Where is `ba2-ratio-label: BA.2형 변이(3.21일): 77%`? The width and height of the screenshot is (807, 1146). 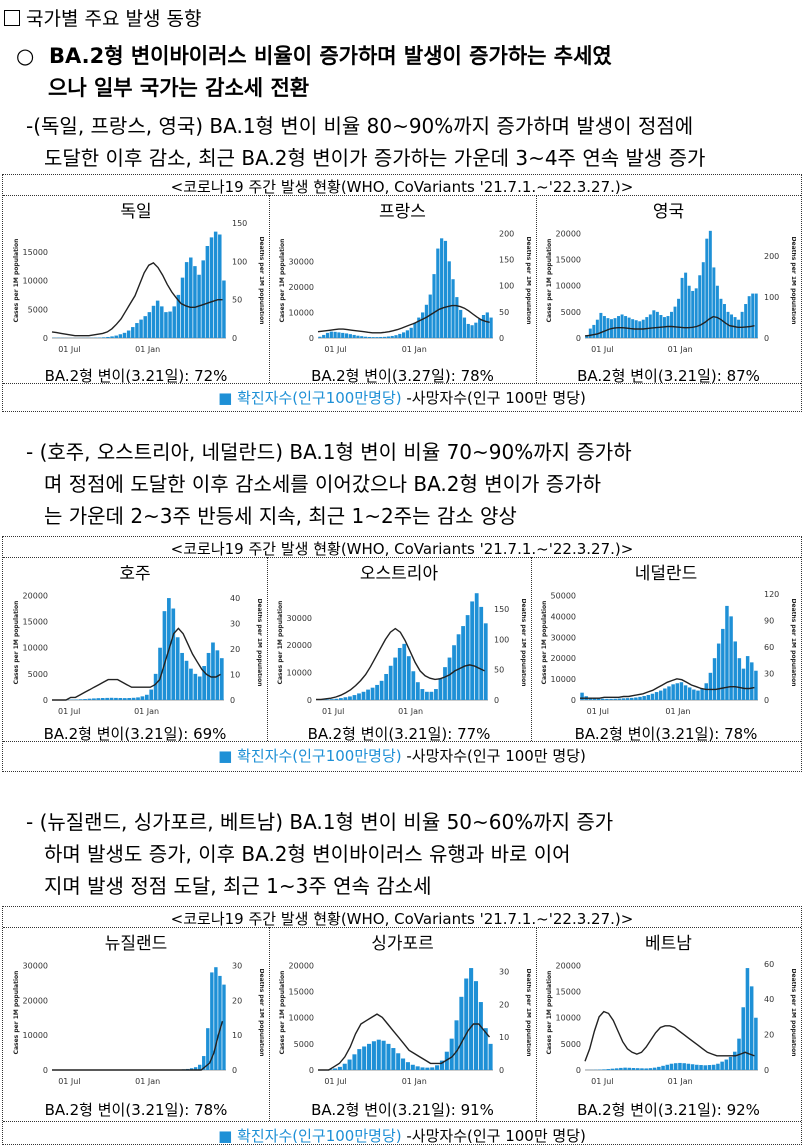 ba2-ratio-label: BA.2형 변이(3.21일): 77% is located at coordinates (399, 733).